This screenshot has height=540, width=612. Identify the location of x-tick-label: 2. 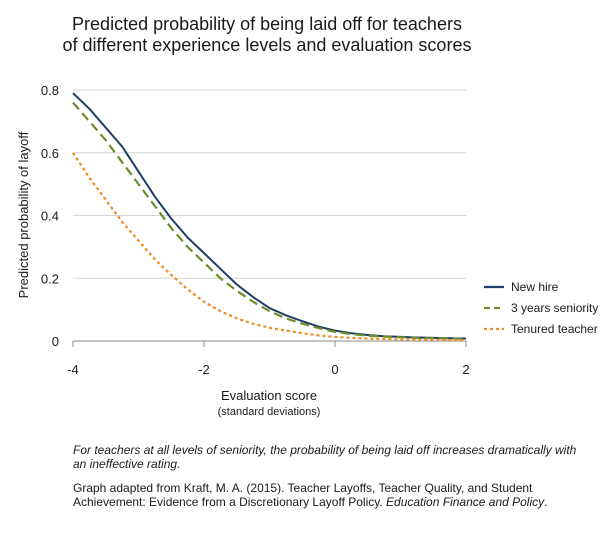
(465, 369).